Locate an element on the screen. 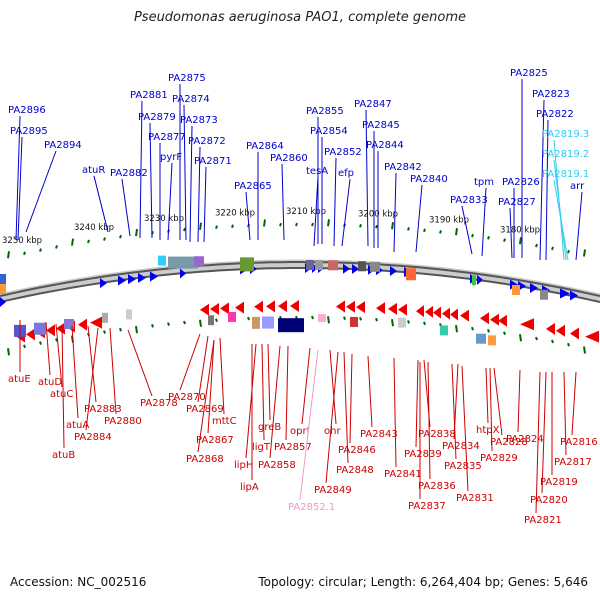 The image size is (600, 600). gene-label-pa2874: PA2874 is located at coordinates (191, 99).